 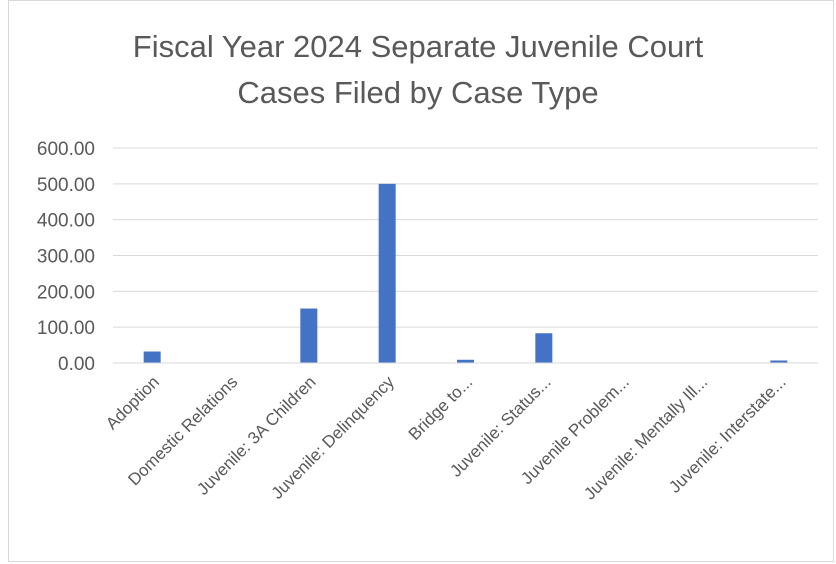 What do you see at coordinates (66, 292) in the screenshot?
I see `y-tick-label: 200.00` at bounding box center [66, 292].